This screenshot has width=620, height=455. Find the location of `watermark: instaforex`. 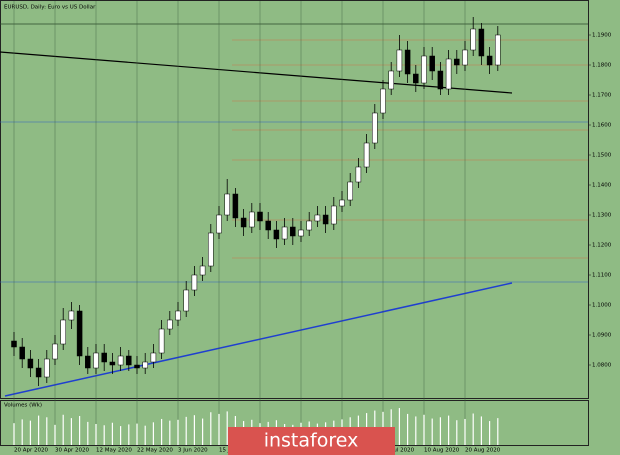

watermark: instaforex is located at coordinates (311, 441).